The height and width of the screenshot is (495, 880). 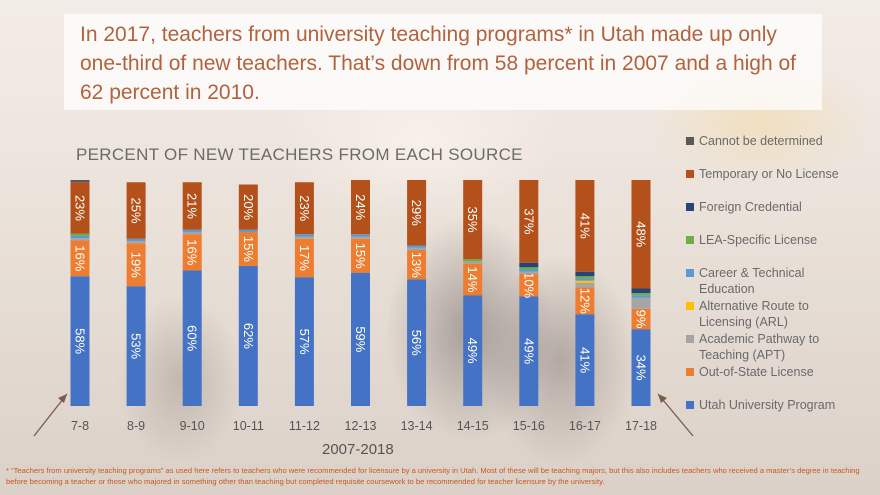 What do you see at coordinates (358, 449) in the screenshot?
I see `x-axis-title: 2007-2018` at bounding box center [358, 449].